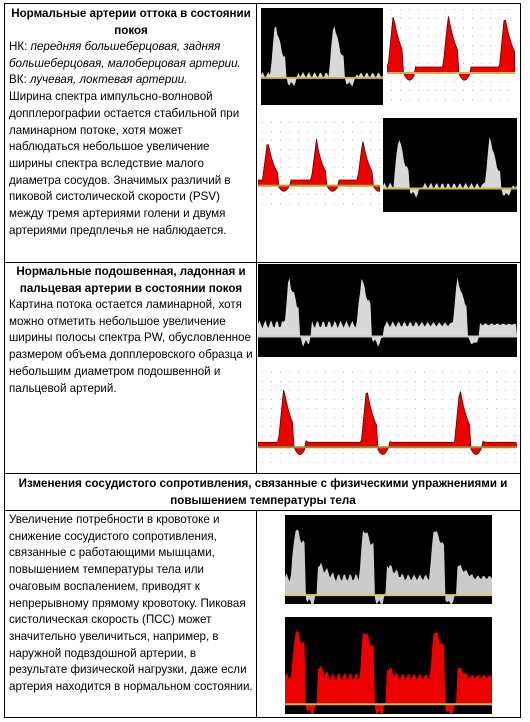 This screenshot has height=722, width=530. I want to click on label: НК:, so click(18, 46).